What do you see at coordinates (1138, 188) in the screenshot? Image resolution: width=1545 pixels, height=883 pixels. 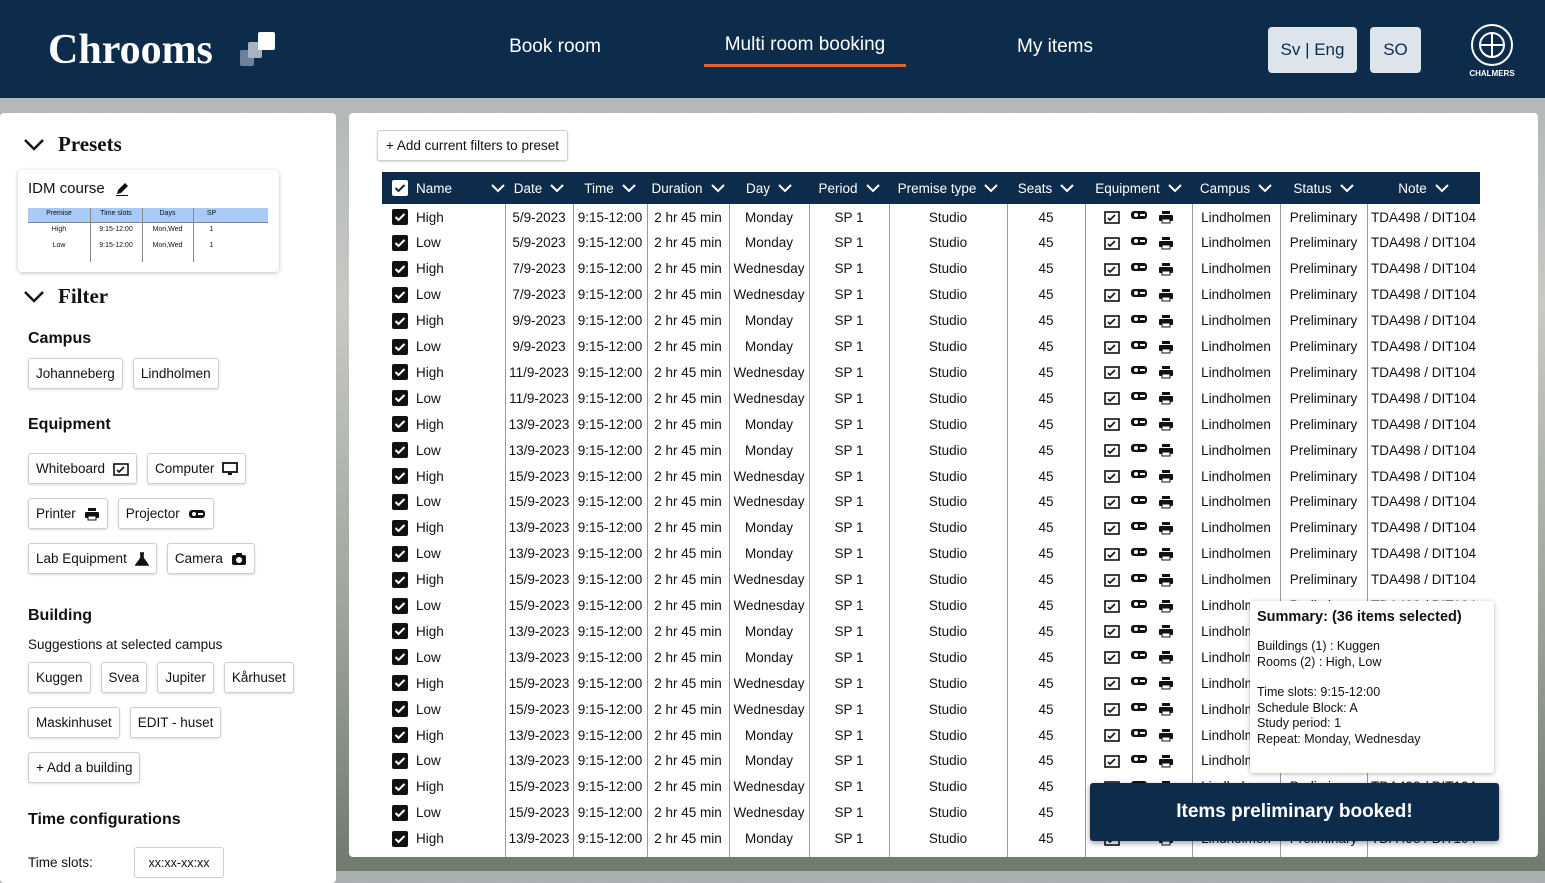 I see `column-header: Equipment` at bounding box center [1138, 188].